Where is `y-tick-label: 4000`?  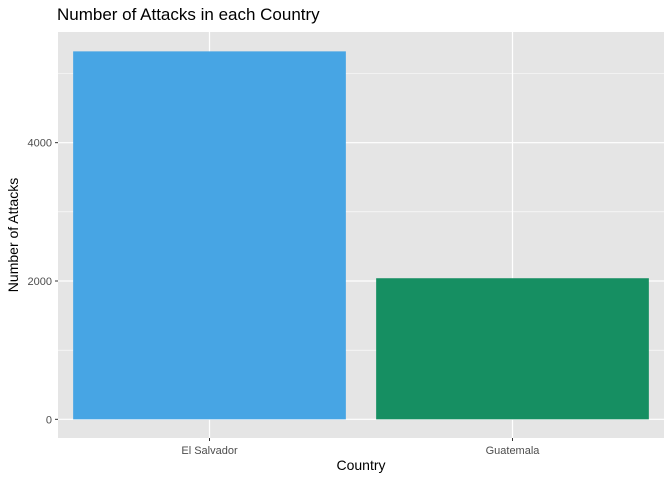
y-tick-label: 4000 is located at coordinates (40, 144).